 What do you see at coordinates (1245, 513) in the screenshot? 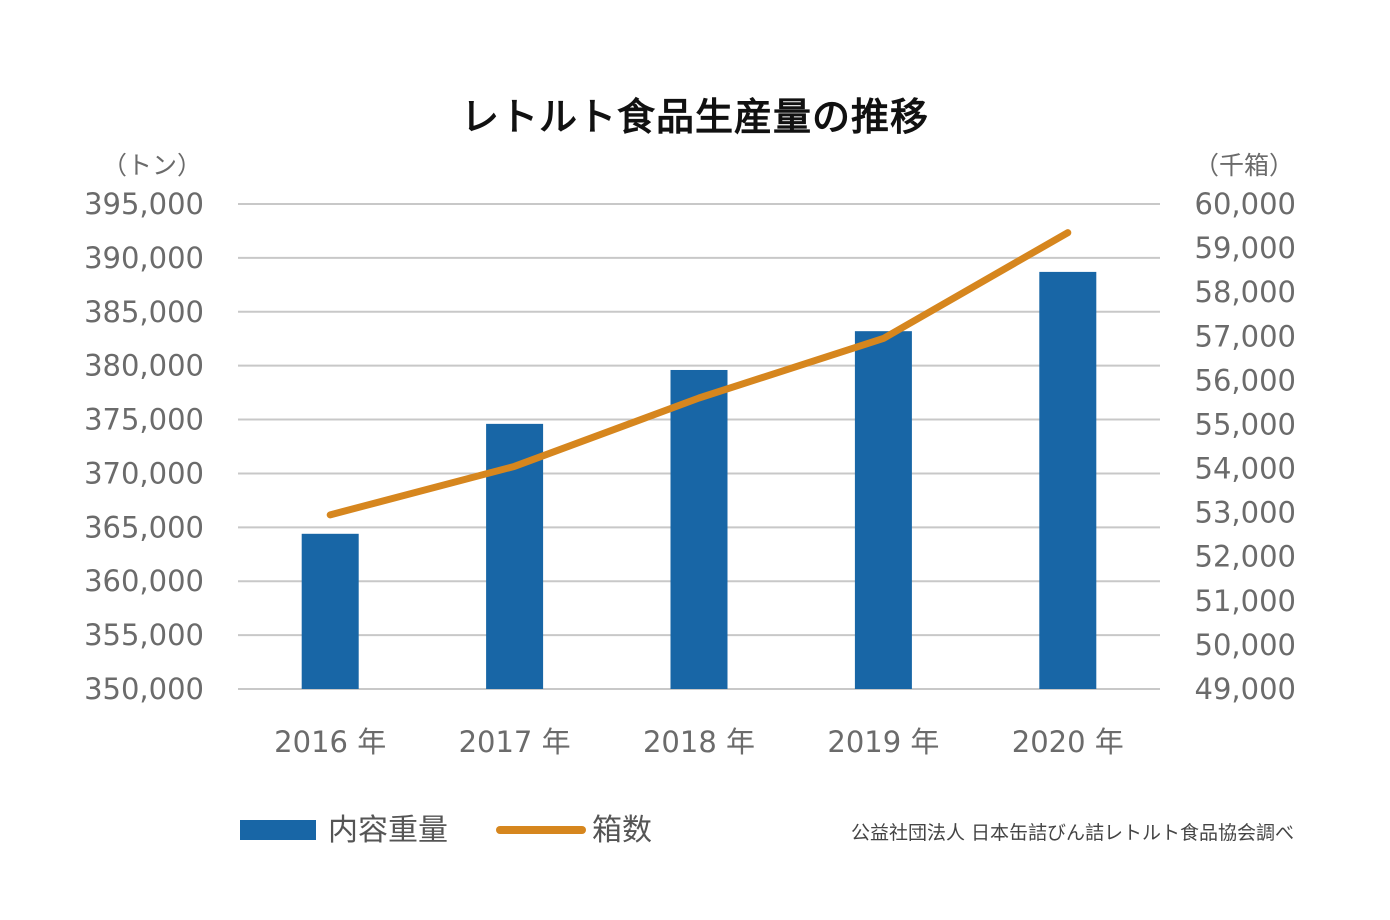
I see `right-tick-label: 53,000` at bounding box center [1245, 513].